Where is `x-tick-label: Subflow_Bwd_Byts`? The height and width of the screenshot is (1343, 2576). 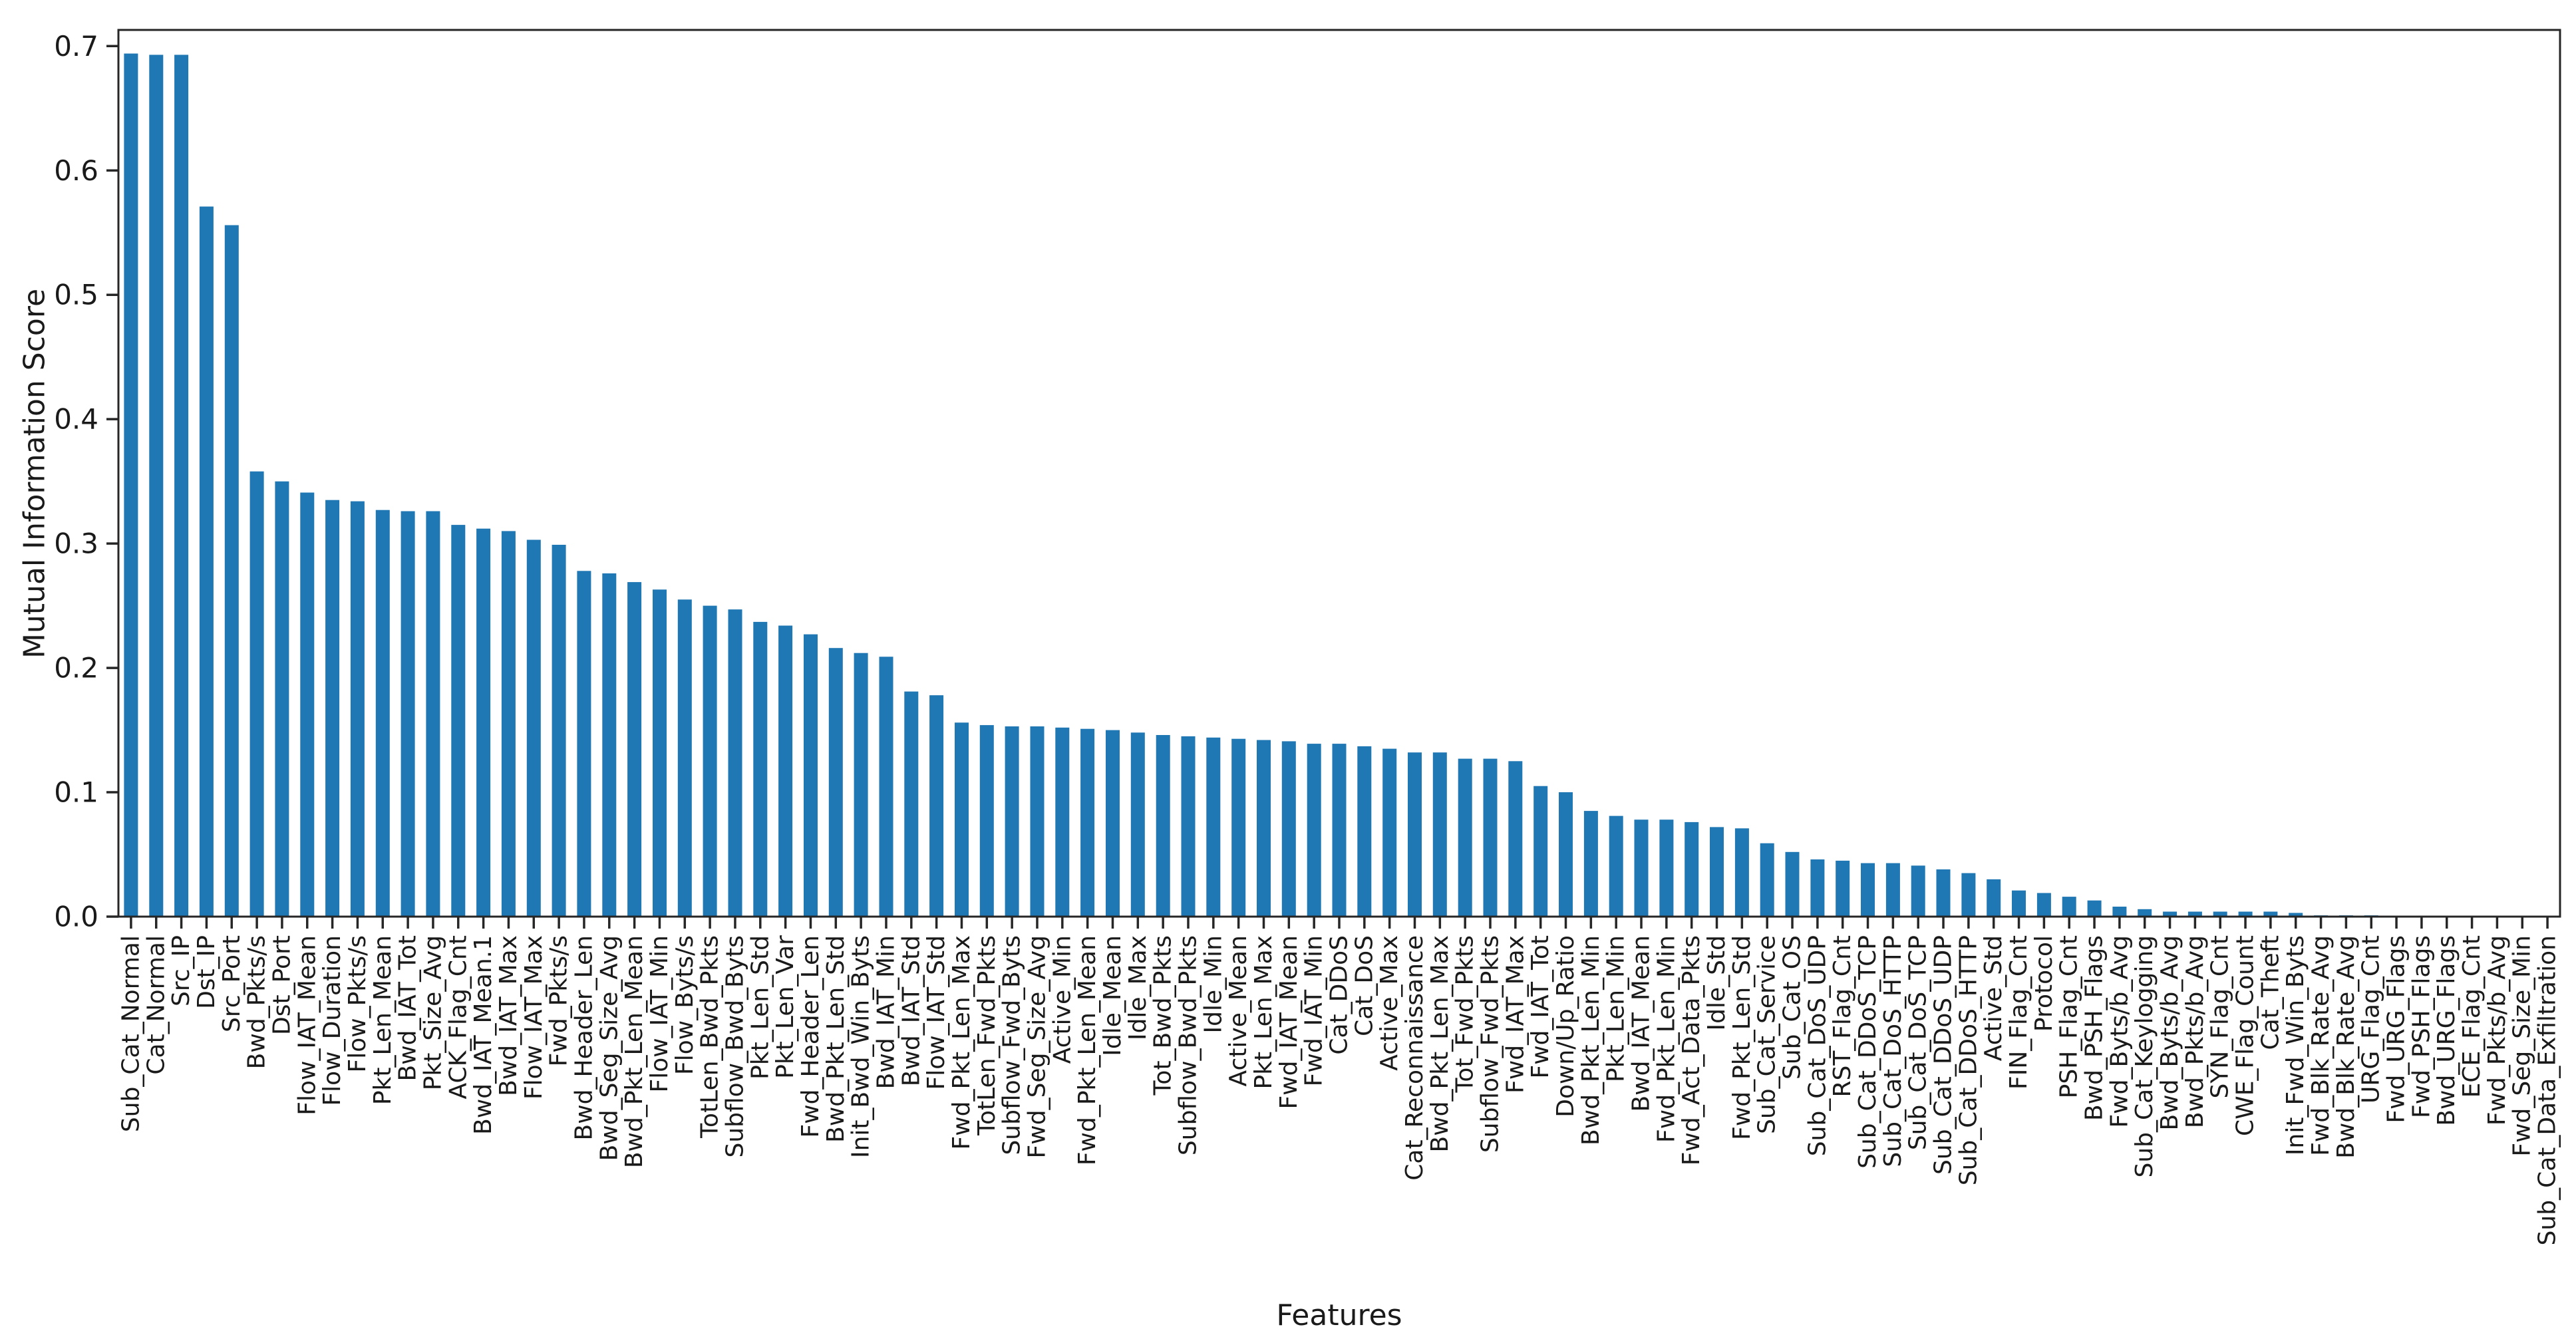
x-tick-label: Subflow_Bwd_Byts is located at coordinates (734, 1046).